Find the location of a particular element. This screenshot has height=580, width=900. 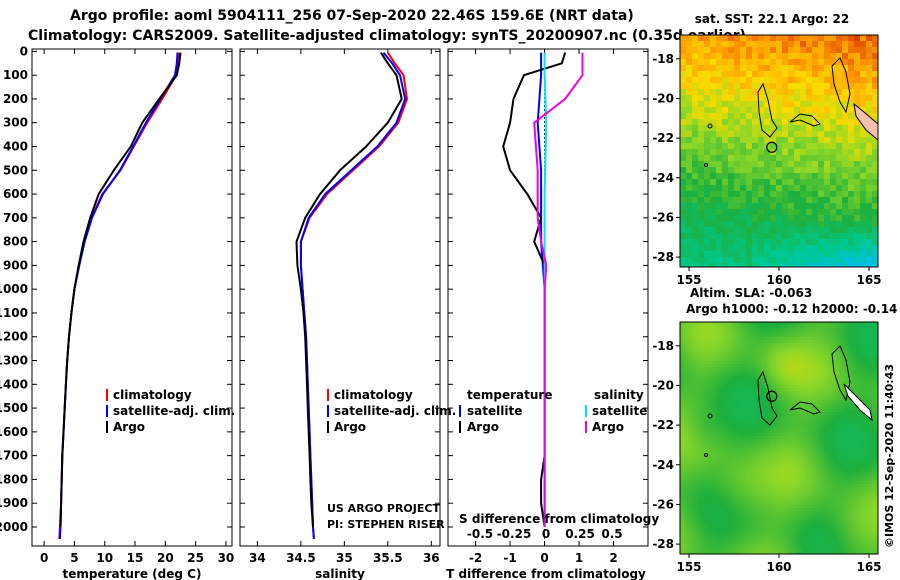

legend-label-satellite: satellite-adj. clim. is located at coordinates (174, 411).